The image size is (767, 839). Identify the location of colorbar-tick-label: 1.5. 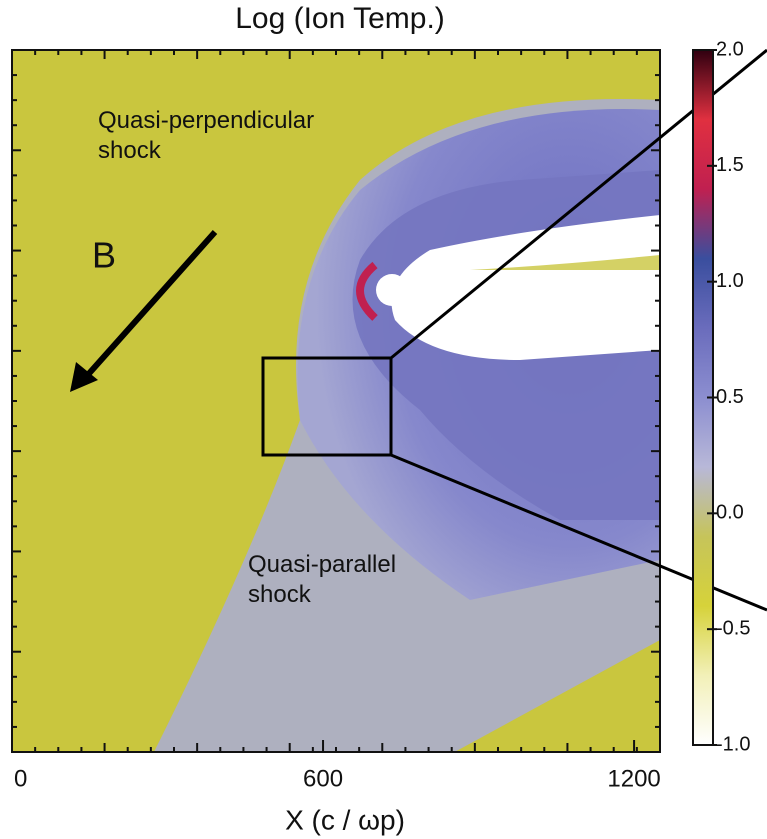
(730, 165).